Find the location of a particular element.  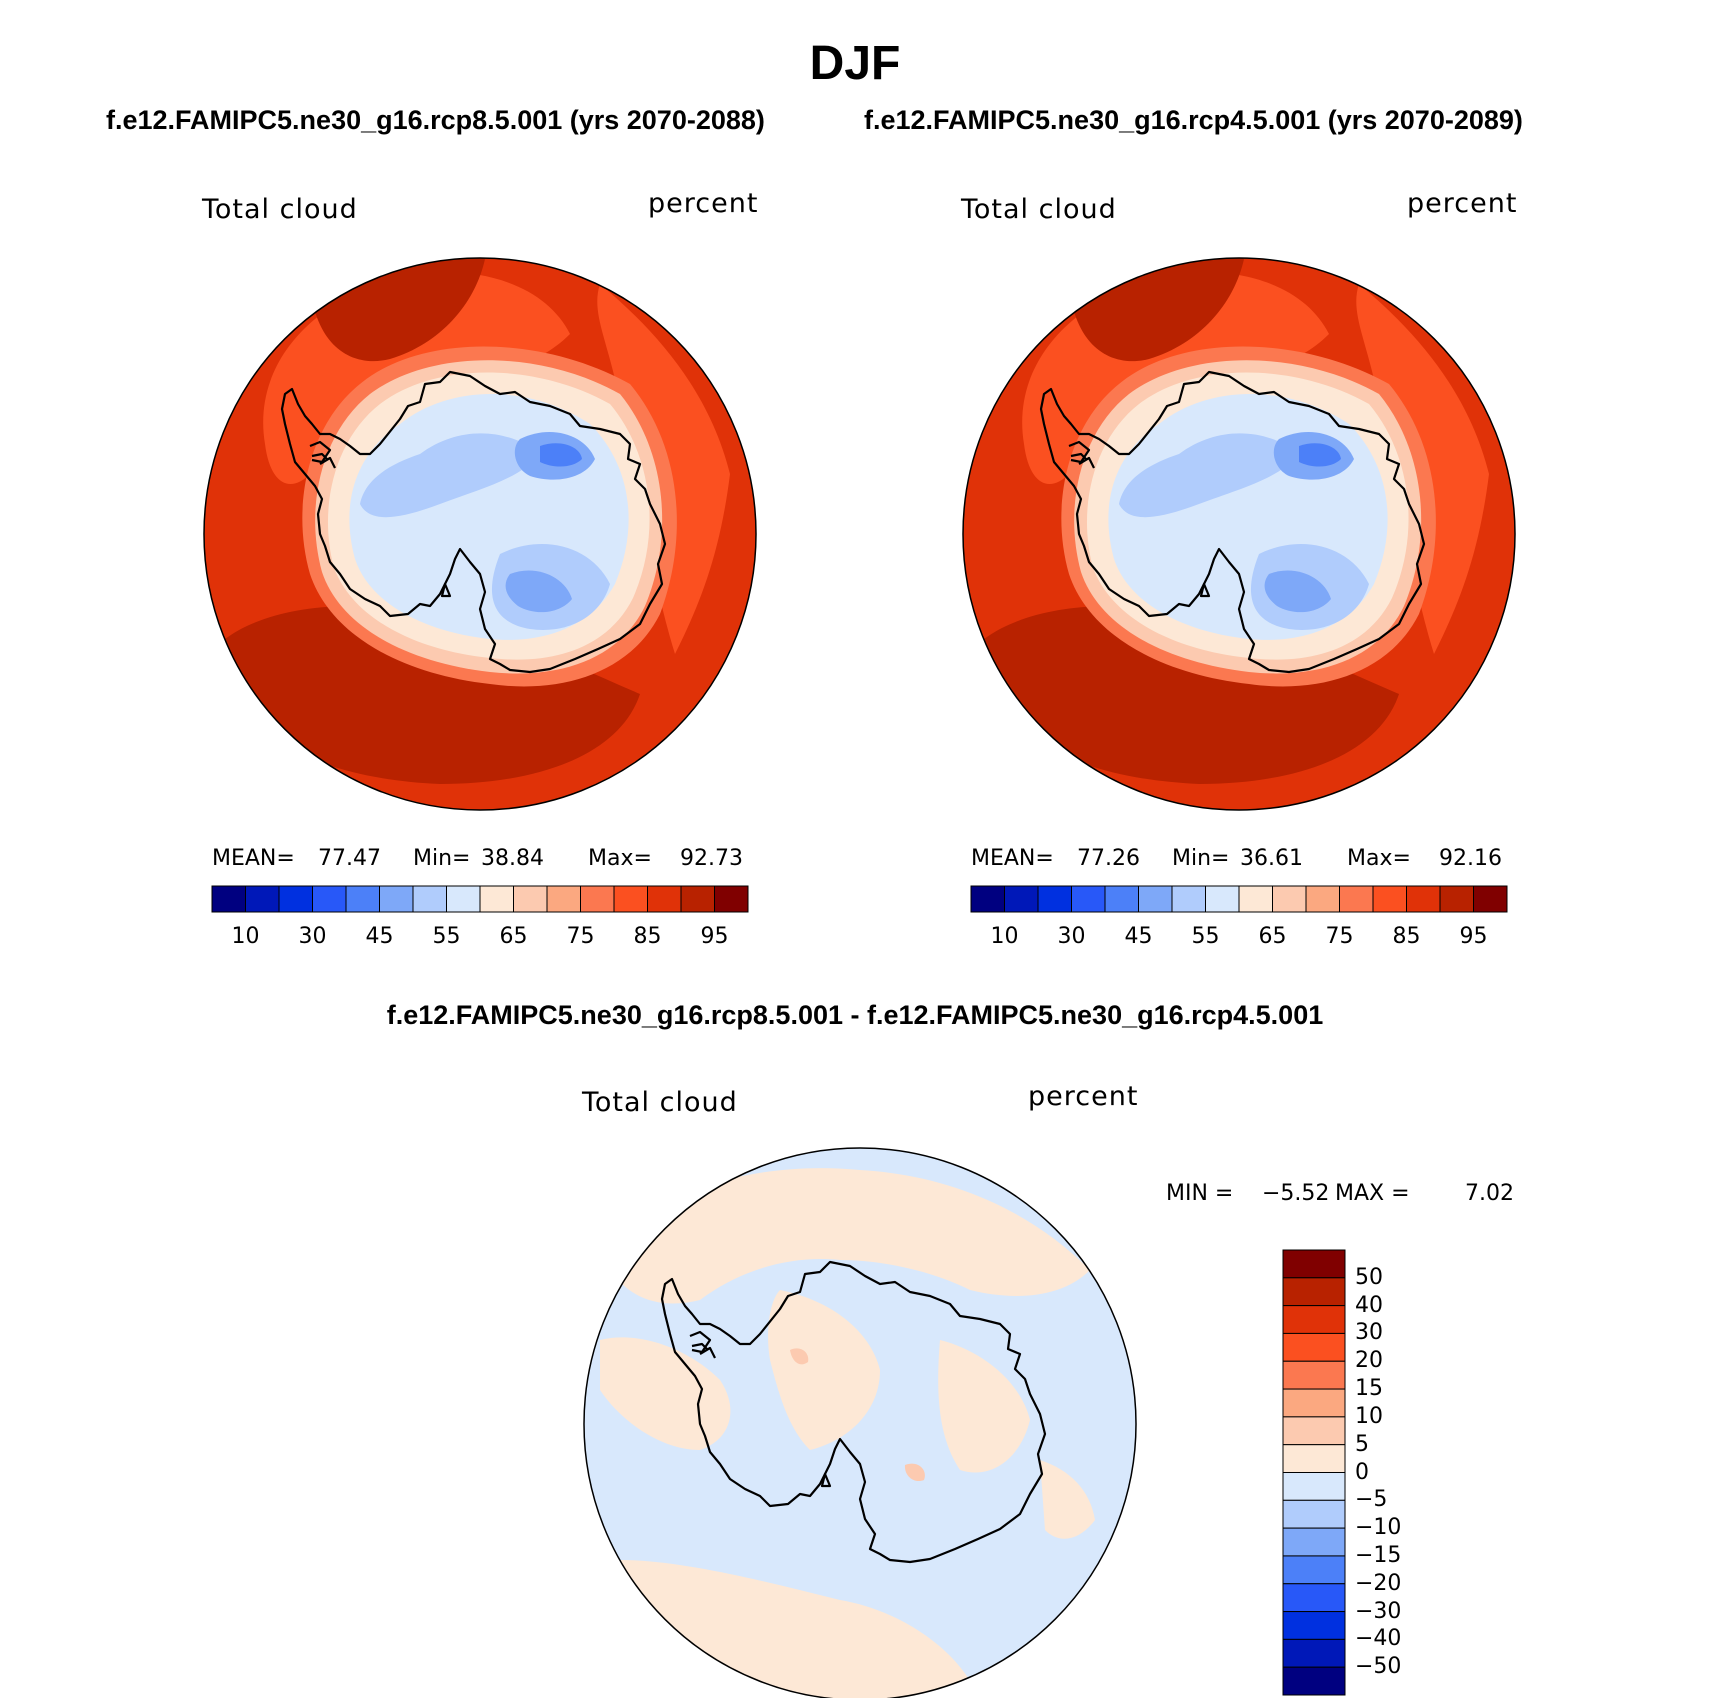

diff-max-value: 7.02 is located at coordinates (1489, 1193).